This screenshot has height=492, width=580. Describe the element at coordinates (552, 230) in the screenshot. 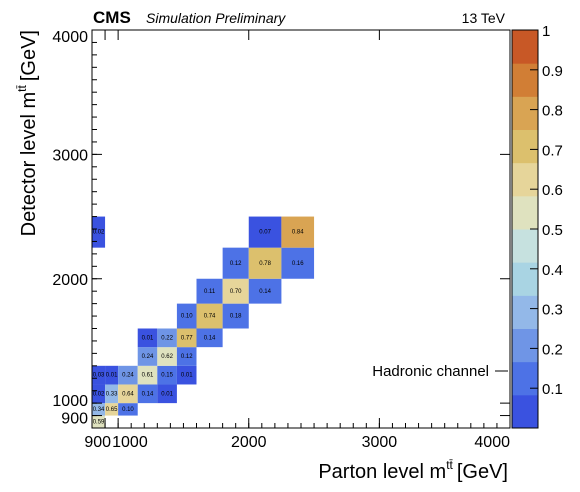

I see `colorbar-tick-label: 0.5` at that location.